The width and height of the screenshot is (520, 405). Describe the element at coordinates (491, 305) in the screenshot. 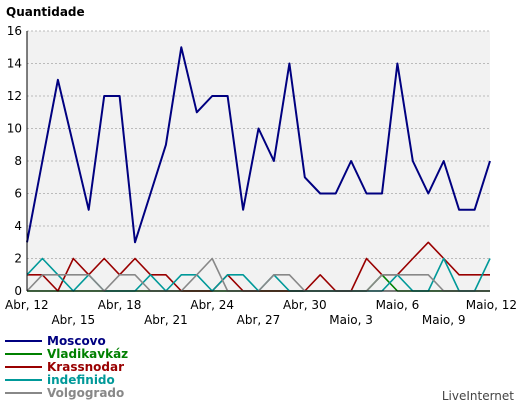

I see `x-tick-label: Maio, 12` at that location.